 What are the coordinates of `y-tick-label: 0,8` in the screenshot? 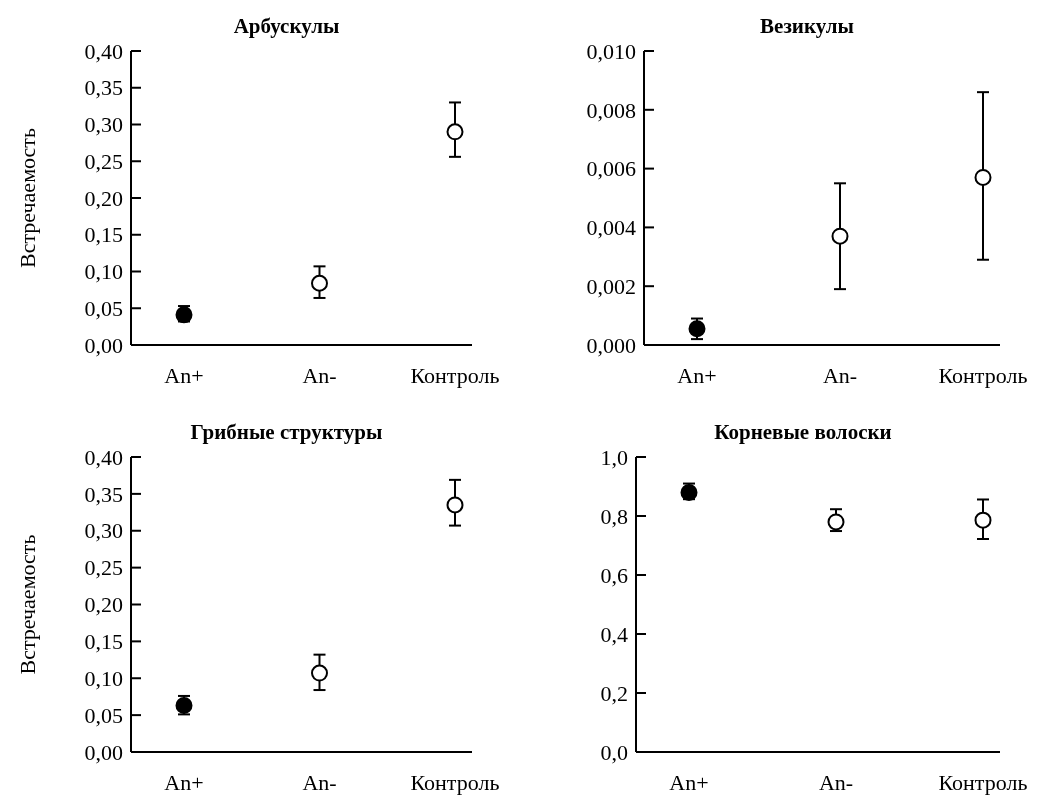 It's located at (614, 516).